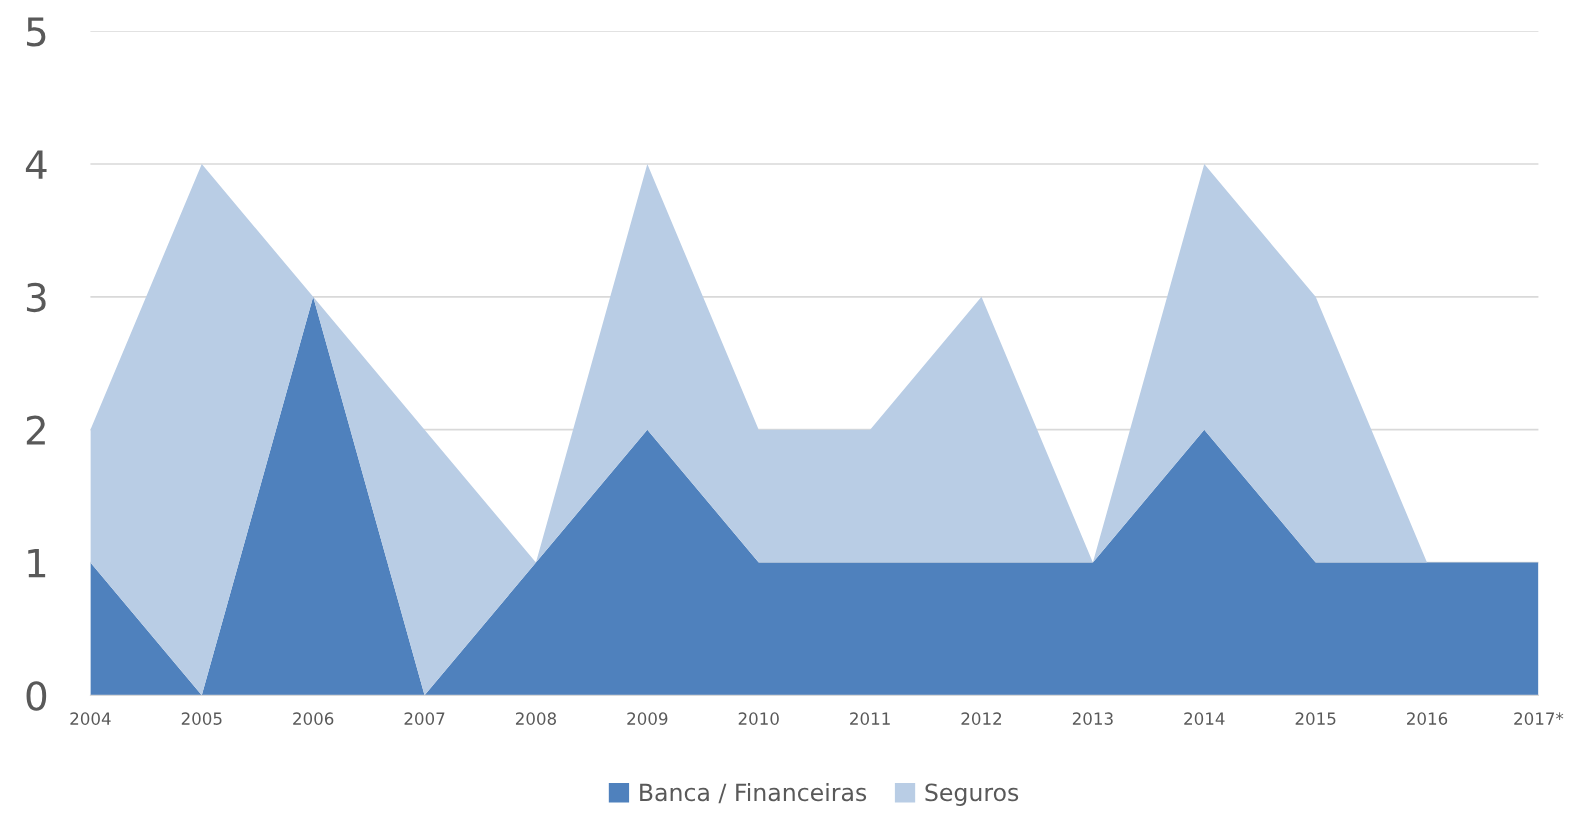 Image resolution: width=1586 pixels, height=820 pixels. I want to click on y-tick-label: 4, so click(36, 164).